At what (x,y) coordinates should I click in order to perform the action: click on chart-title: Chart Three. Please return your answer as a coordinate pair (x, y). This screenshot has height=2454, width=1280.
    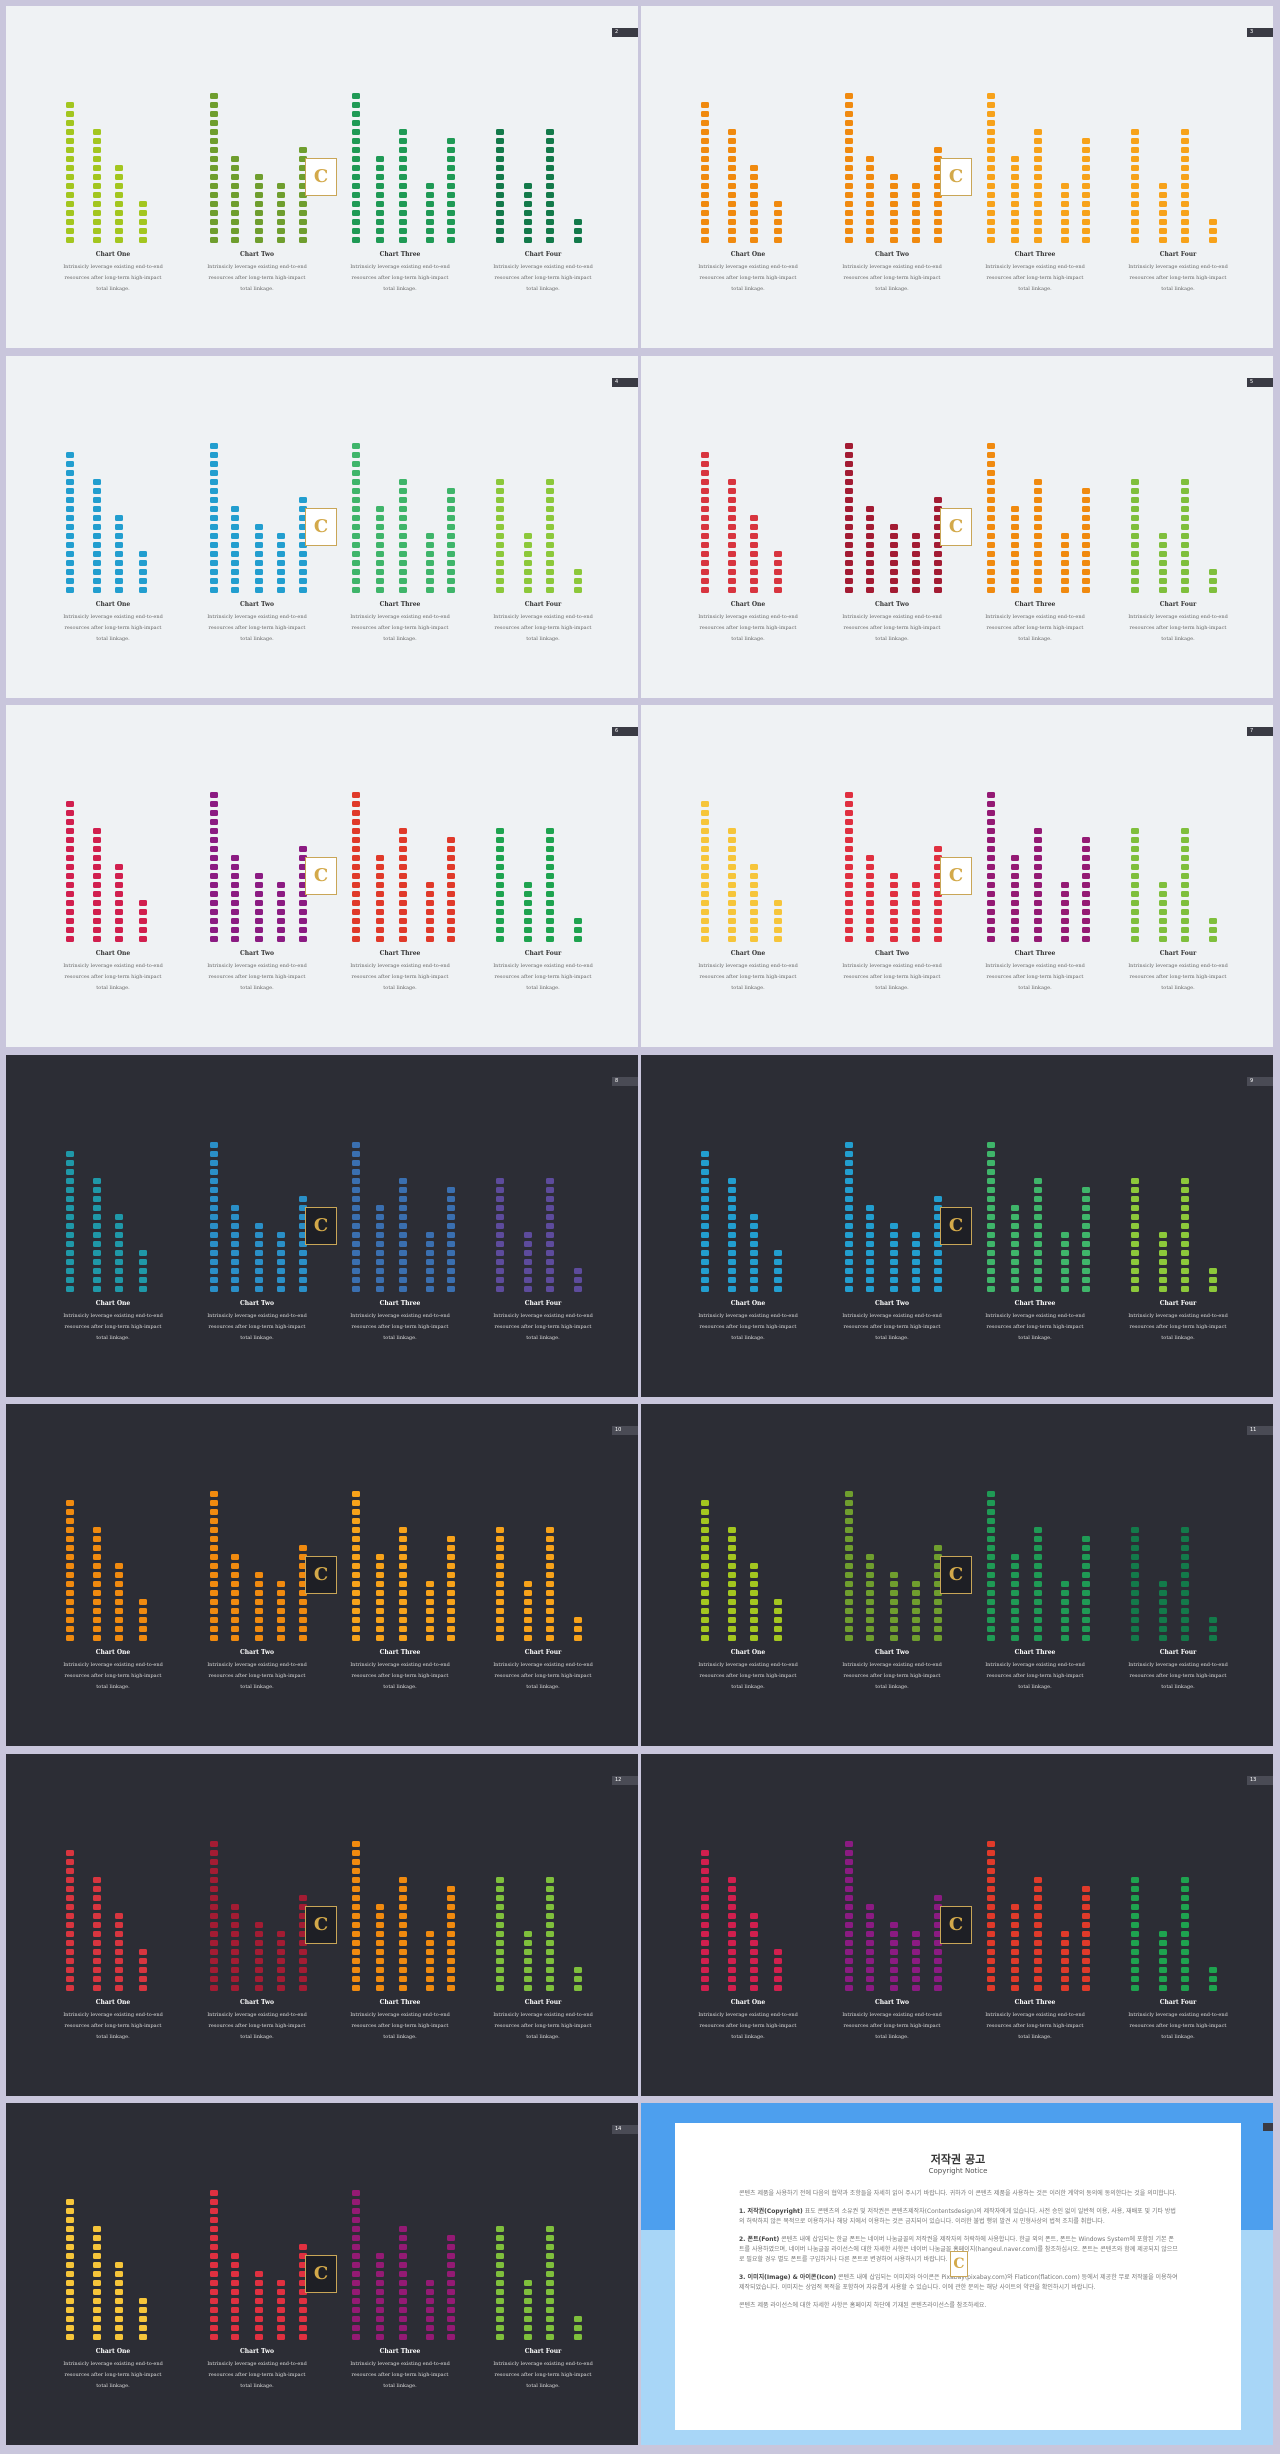
    Looking at the image, I should click on (400, 2002).